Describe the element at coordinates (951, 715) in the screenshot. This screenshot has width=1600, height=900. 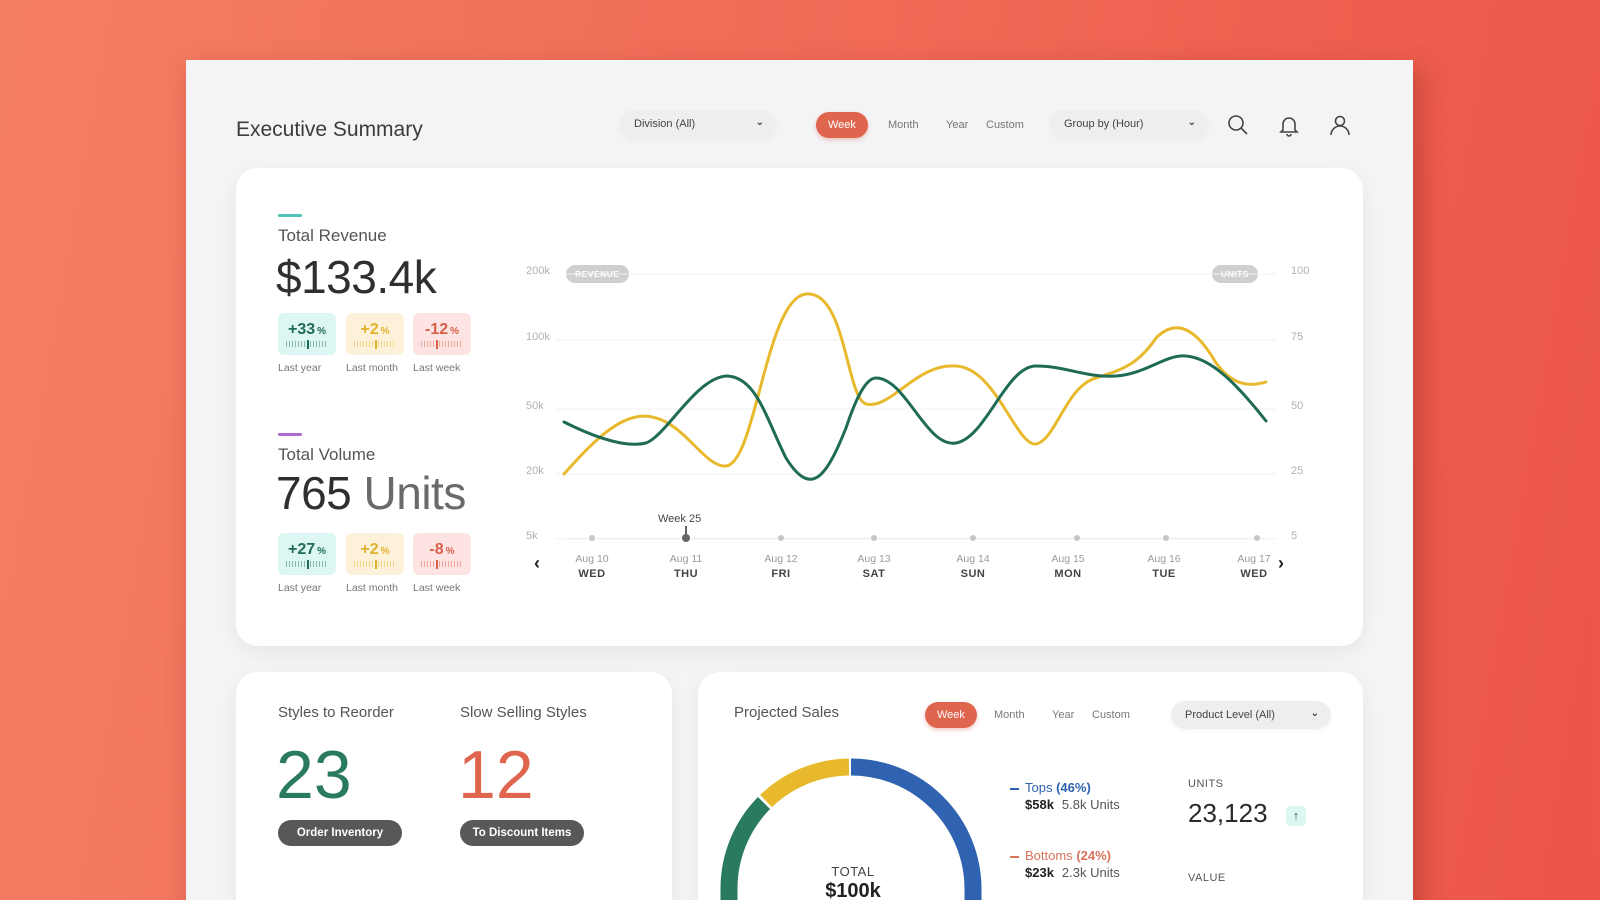
I see `proj-tab-week: Week` at that location.